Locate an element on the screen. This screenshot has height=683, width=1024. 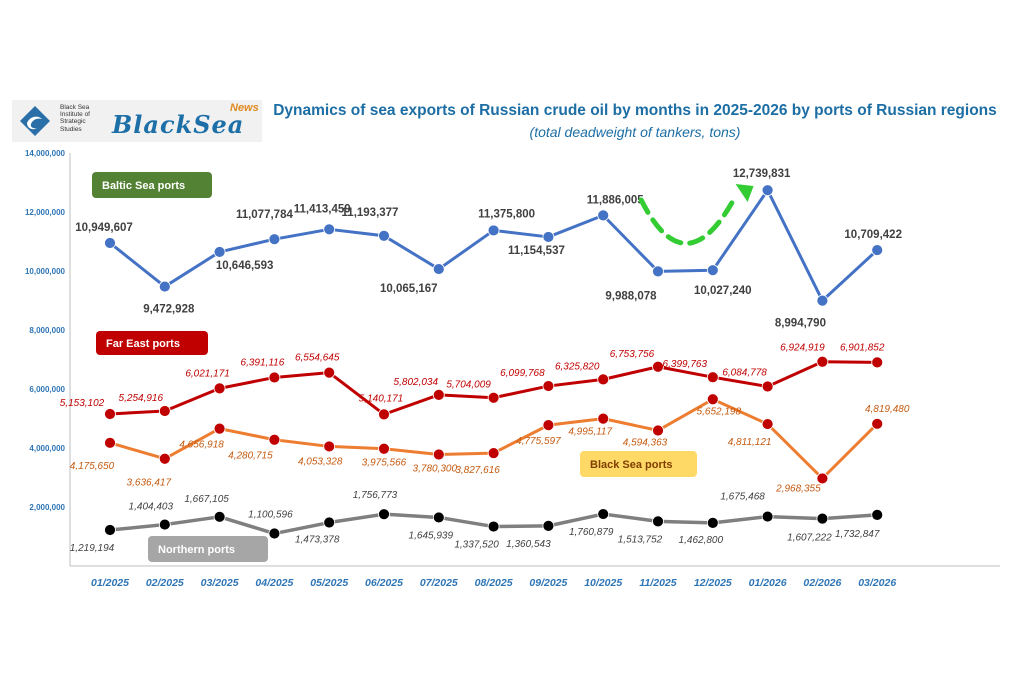
data-label-northern-ports: 1,513,752 is located at coordinates (640, 539).